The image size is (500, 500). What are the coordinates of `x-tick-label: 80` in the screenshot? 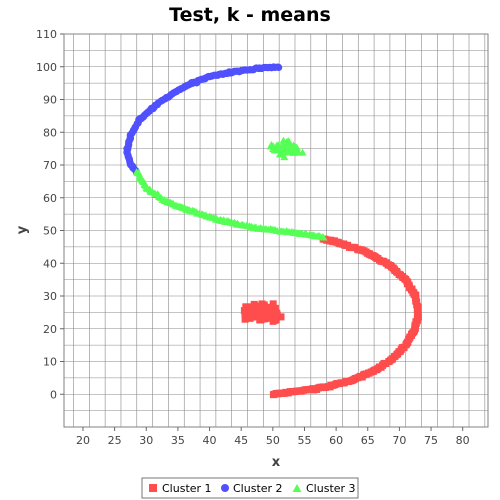 It's located at (463, 440).